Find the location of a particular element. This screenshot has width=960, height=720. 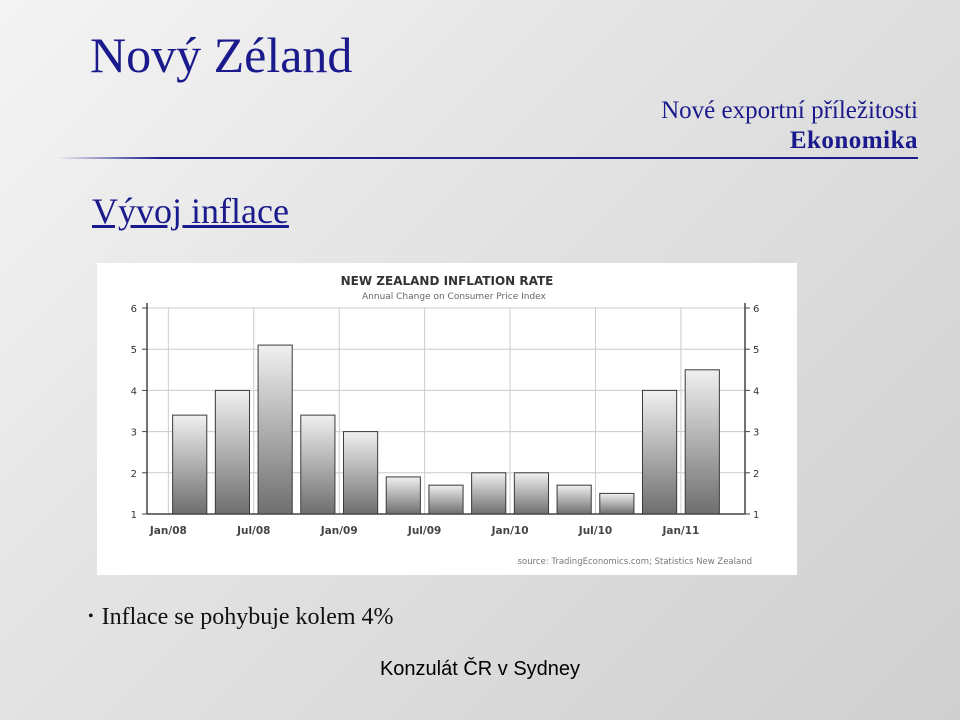

bullet-text: Inflace se pohybuje kolem 4% is located at coordinates (247, 617).